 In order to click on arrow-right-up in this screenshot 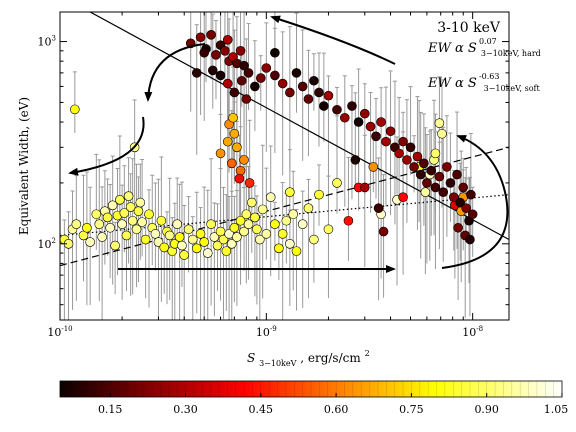, I will do `click(475, 202)`.